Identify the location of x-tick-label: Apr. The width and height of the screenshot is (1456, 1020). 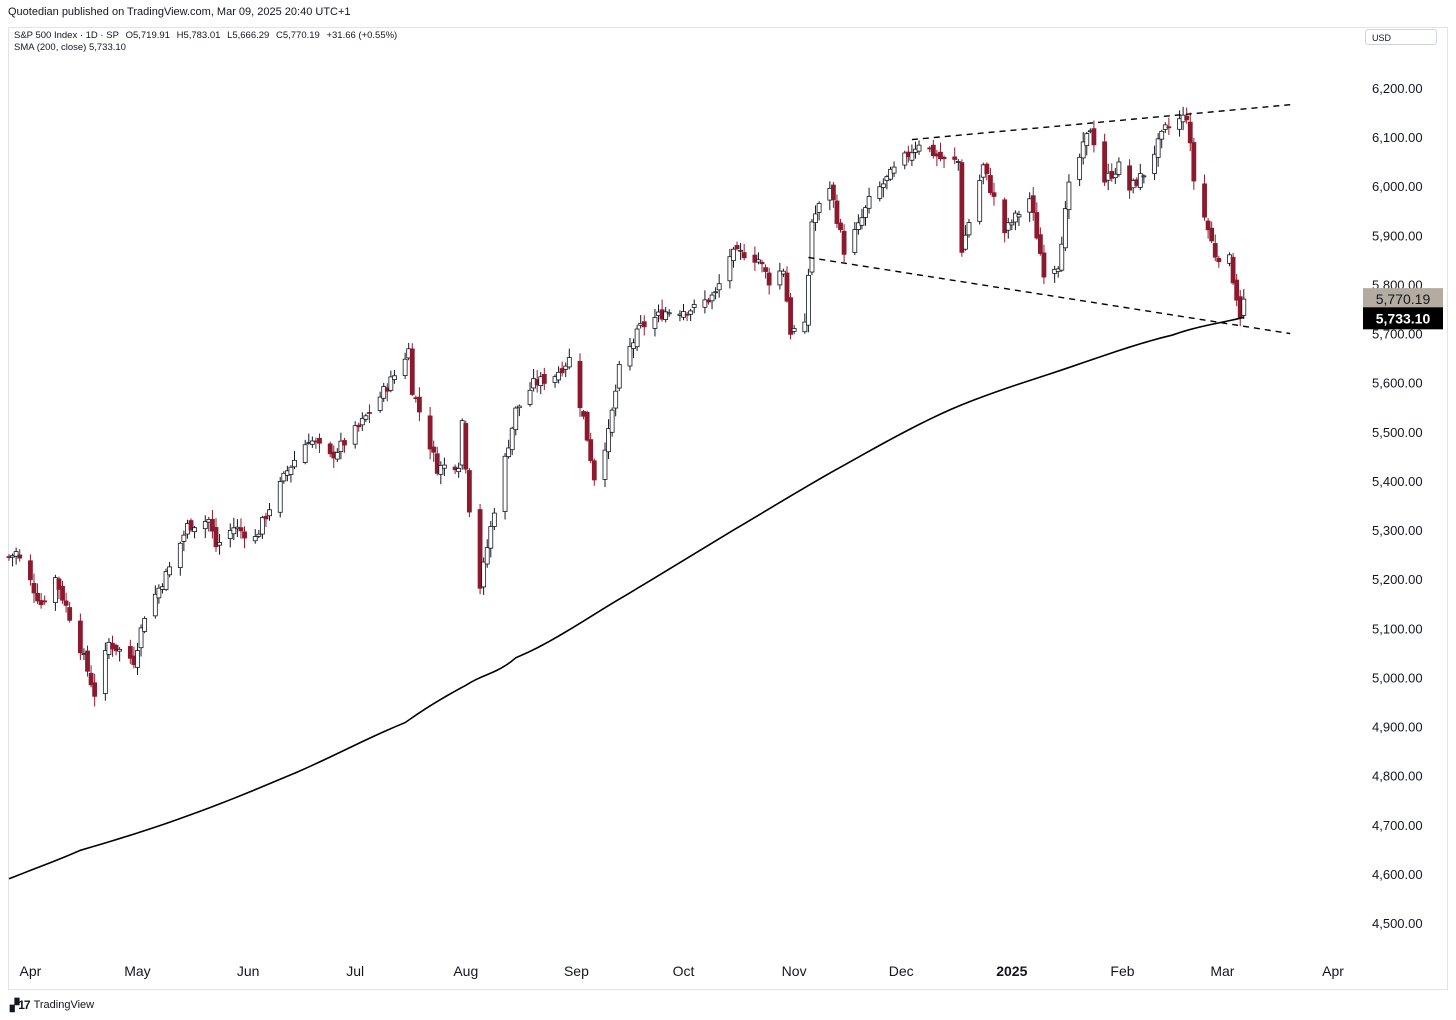
(1333, 971).